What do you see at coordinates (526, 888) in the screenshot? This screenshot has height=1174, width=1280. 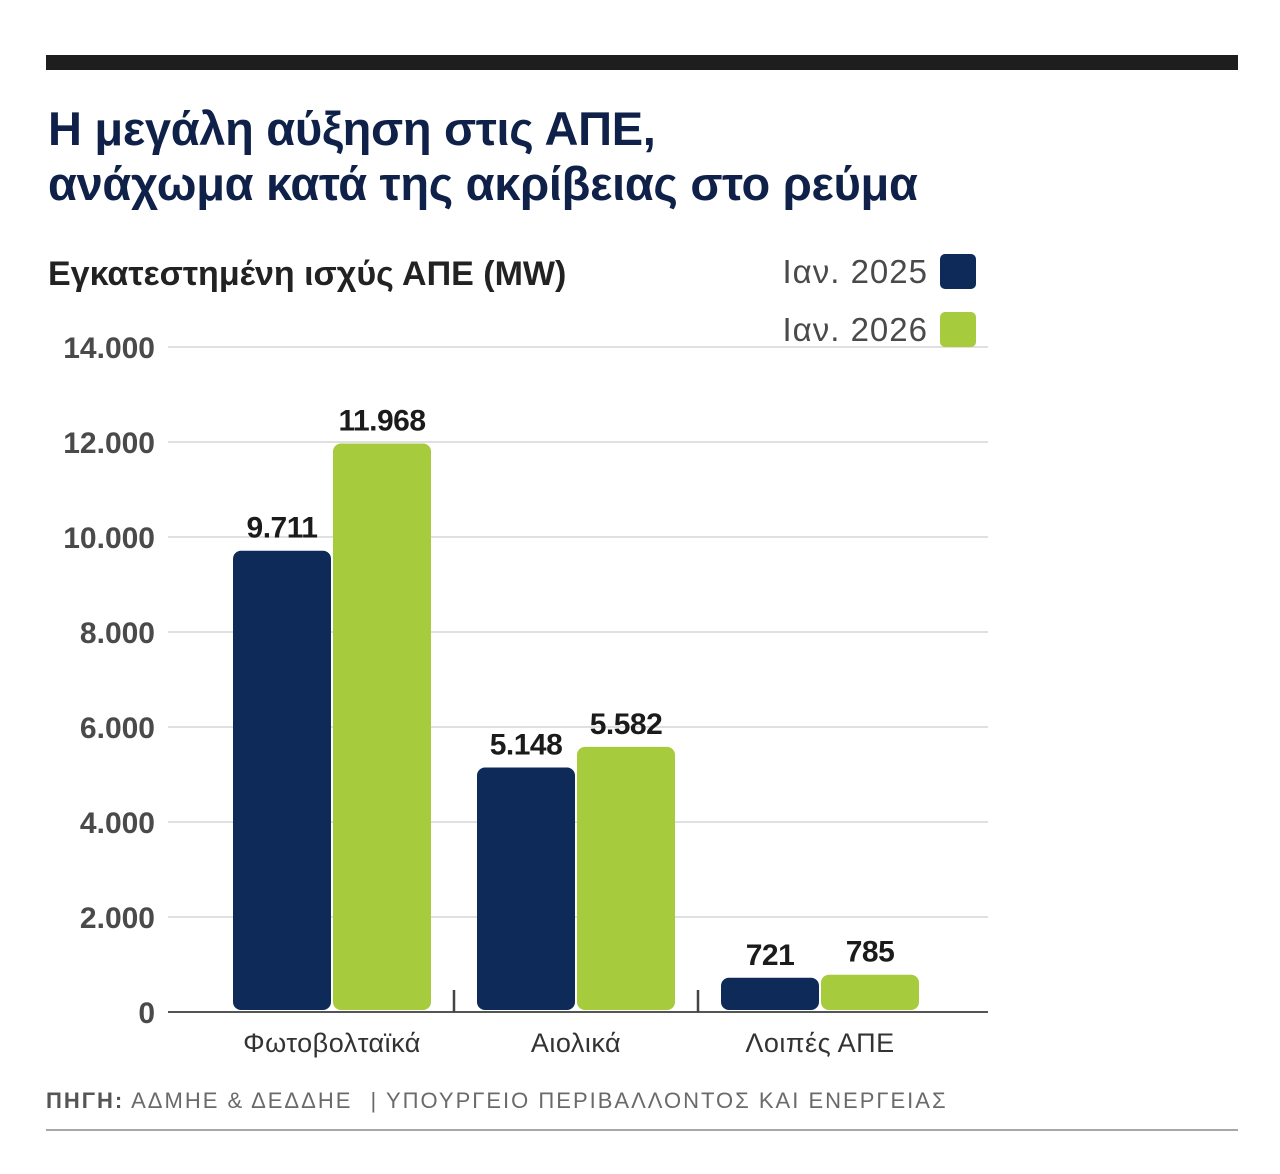 I see `bar-wind-jan-2025` at bounding box center [526, 888].